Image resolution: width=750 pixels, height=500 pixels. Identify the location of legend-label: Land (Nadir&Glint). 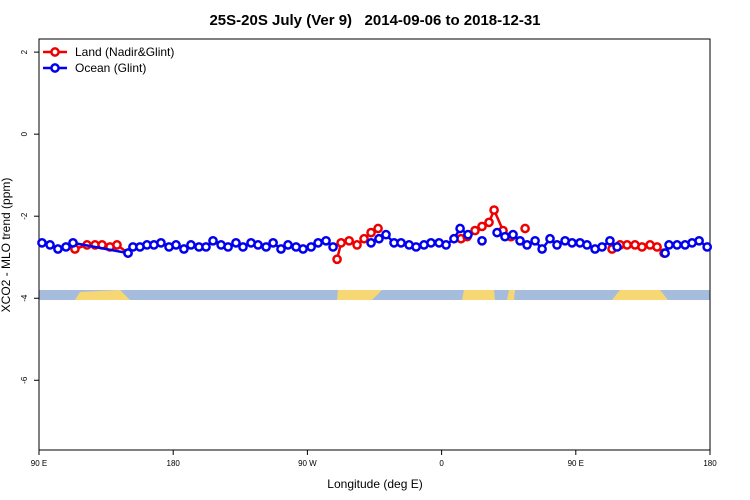
(124, 52).